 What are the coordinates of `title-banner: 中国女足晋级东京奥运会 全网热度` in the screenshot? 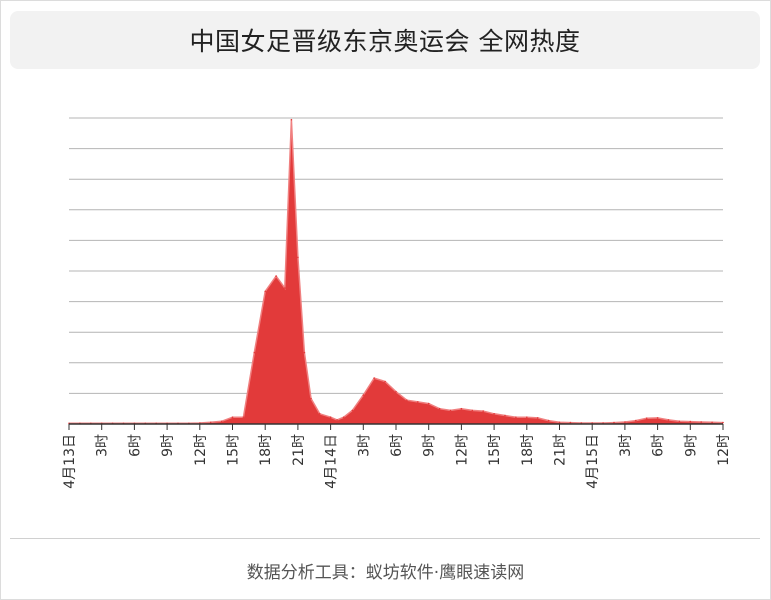 It's located at (385, 40).